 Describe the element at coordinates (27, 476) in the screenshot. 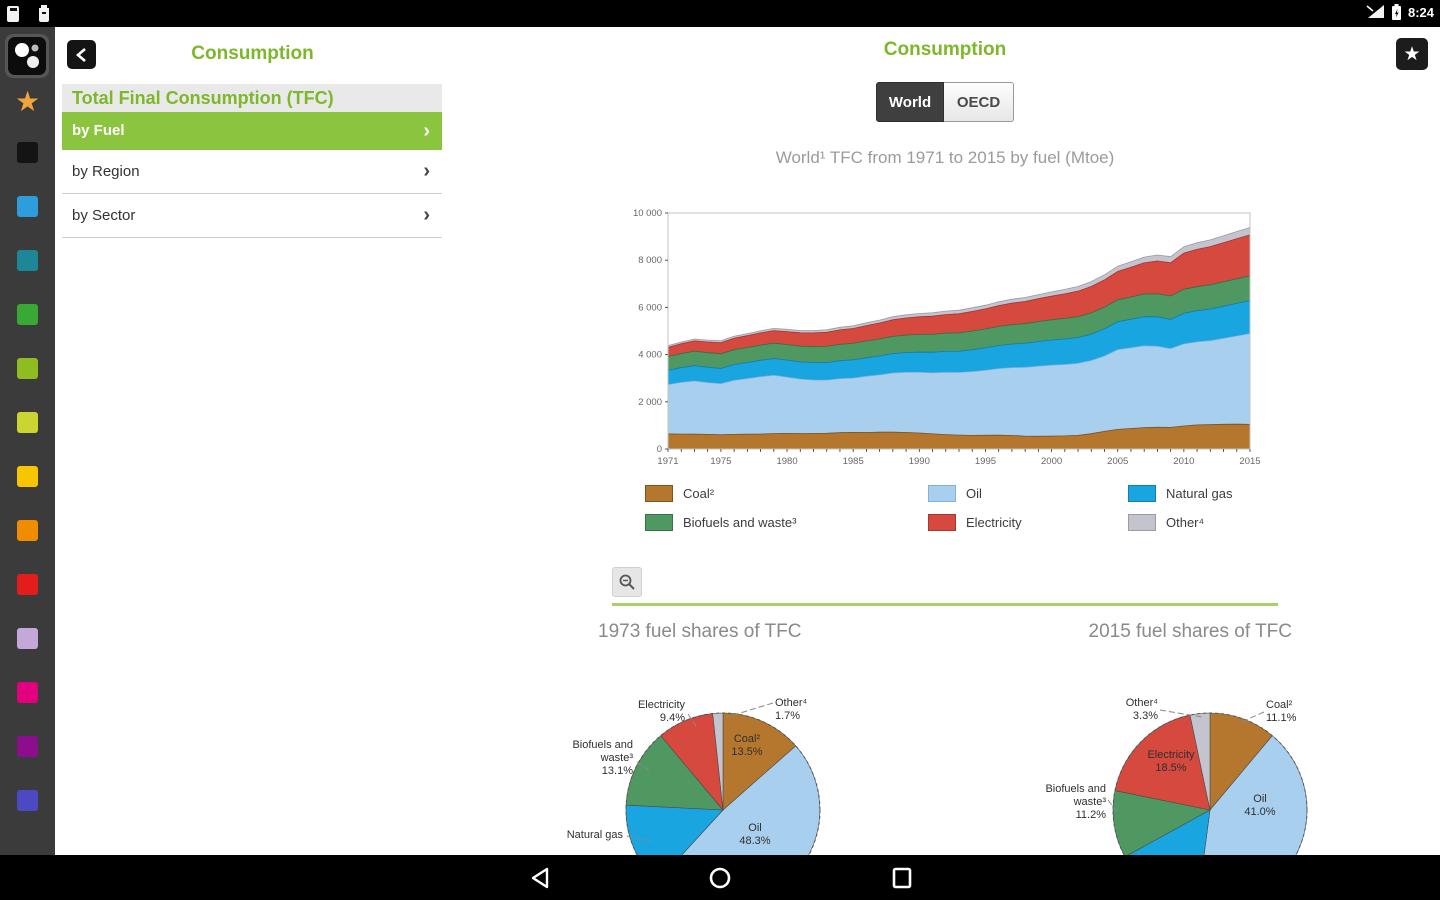

I see `shortcut-yellow` at that location.